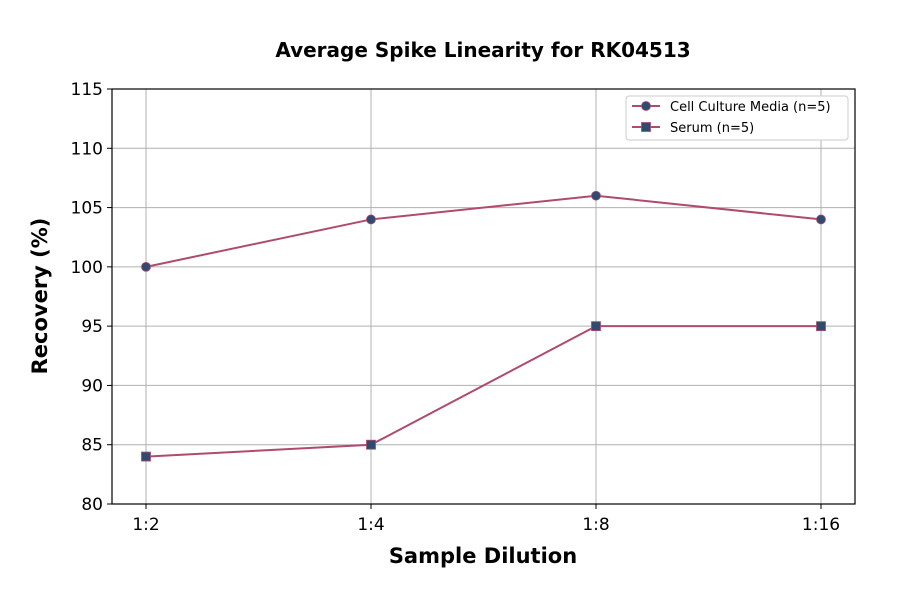 The width and height of the screenshot is (900, 594). What do you see at coordinates (821, 525) in the screenshot?
I see `x-tick-label: 1:16` at bounding box center [821, 525].